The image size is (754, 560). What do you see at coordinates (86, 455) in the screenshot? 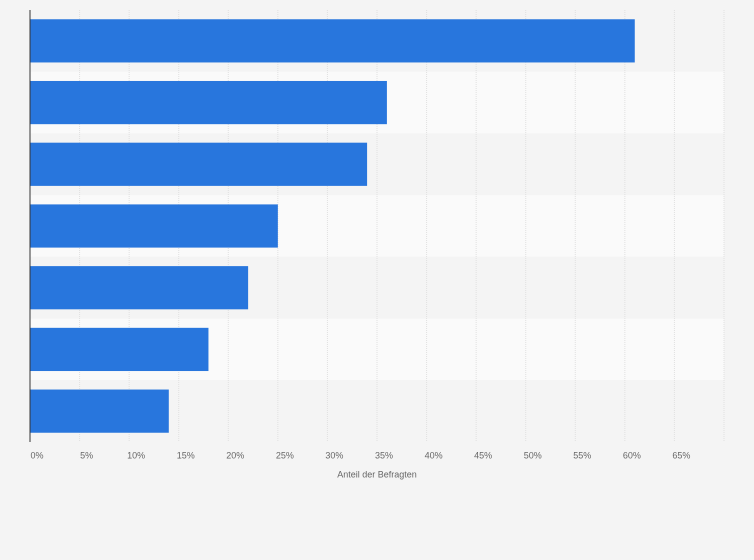
I see `x-tick-label: 5%` at bounding box center [86, 455].